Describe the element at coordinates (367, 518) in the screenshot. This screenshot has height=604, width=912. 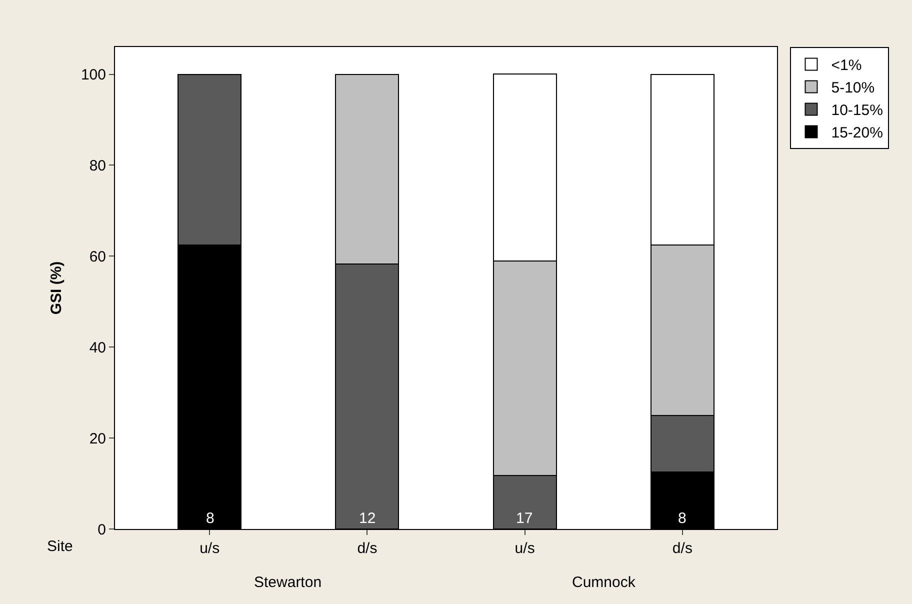
I see `annotation: 12` at that location.